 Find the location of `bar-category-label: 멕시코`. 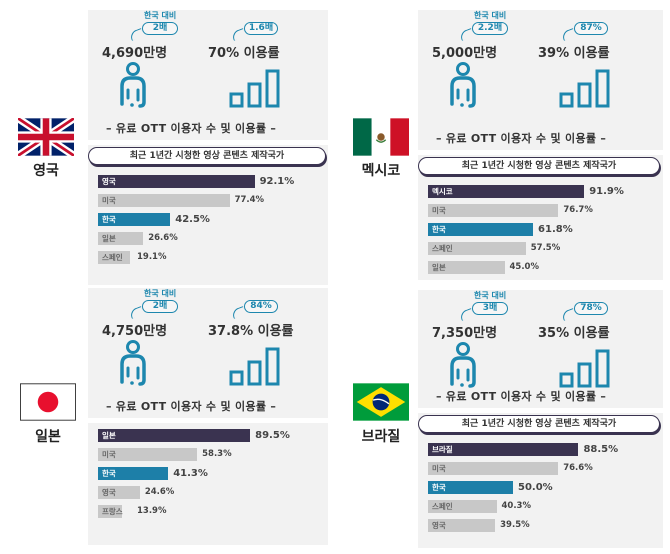

bar-category-label: 멕시코 is located at coordinates (442, 191).